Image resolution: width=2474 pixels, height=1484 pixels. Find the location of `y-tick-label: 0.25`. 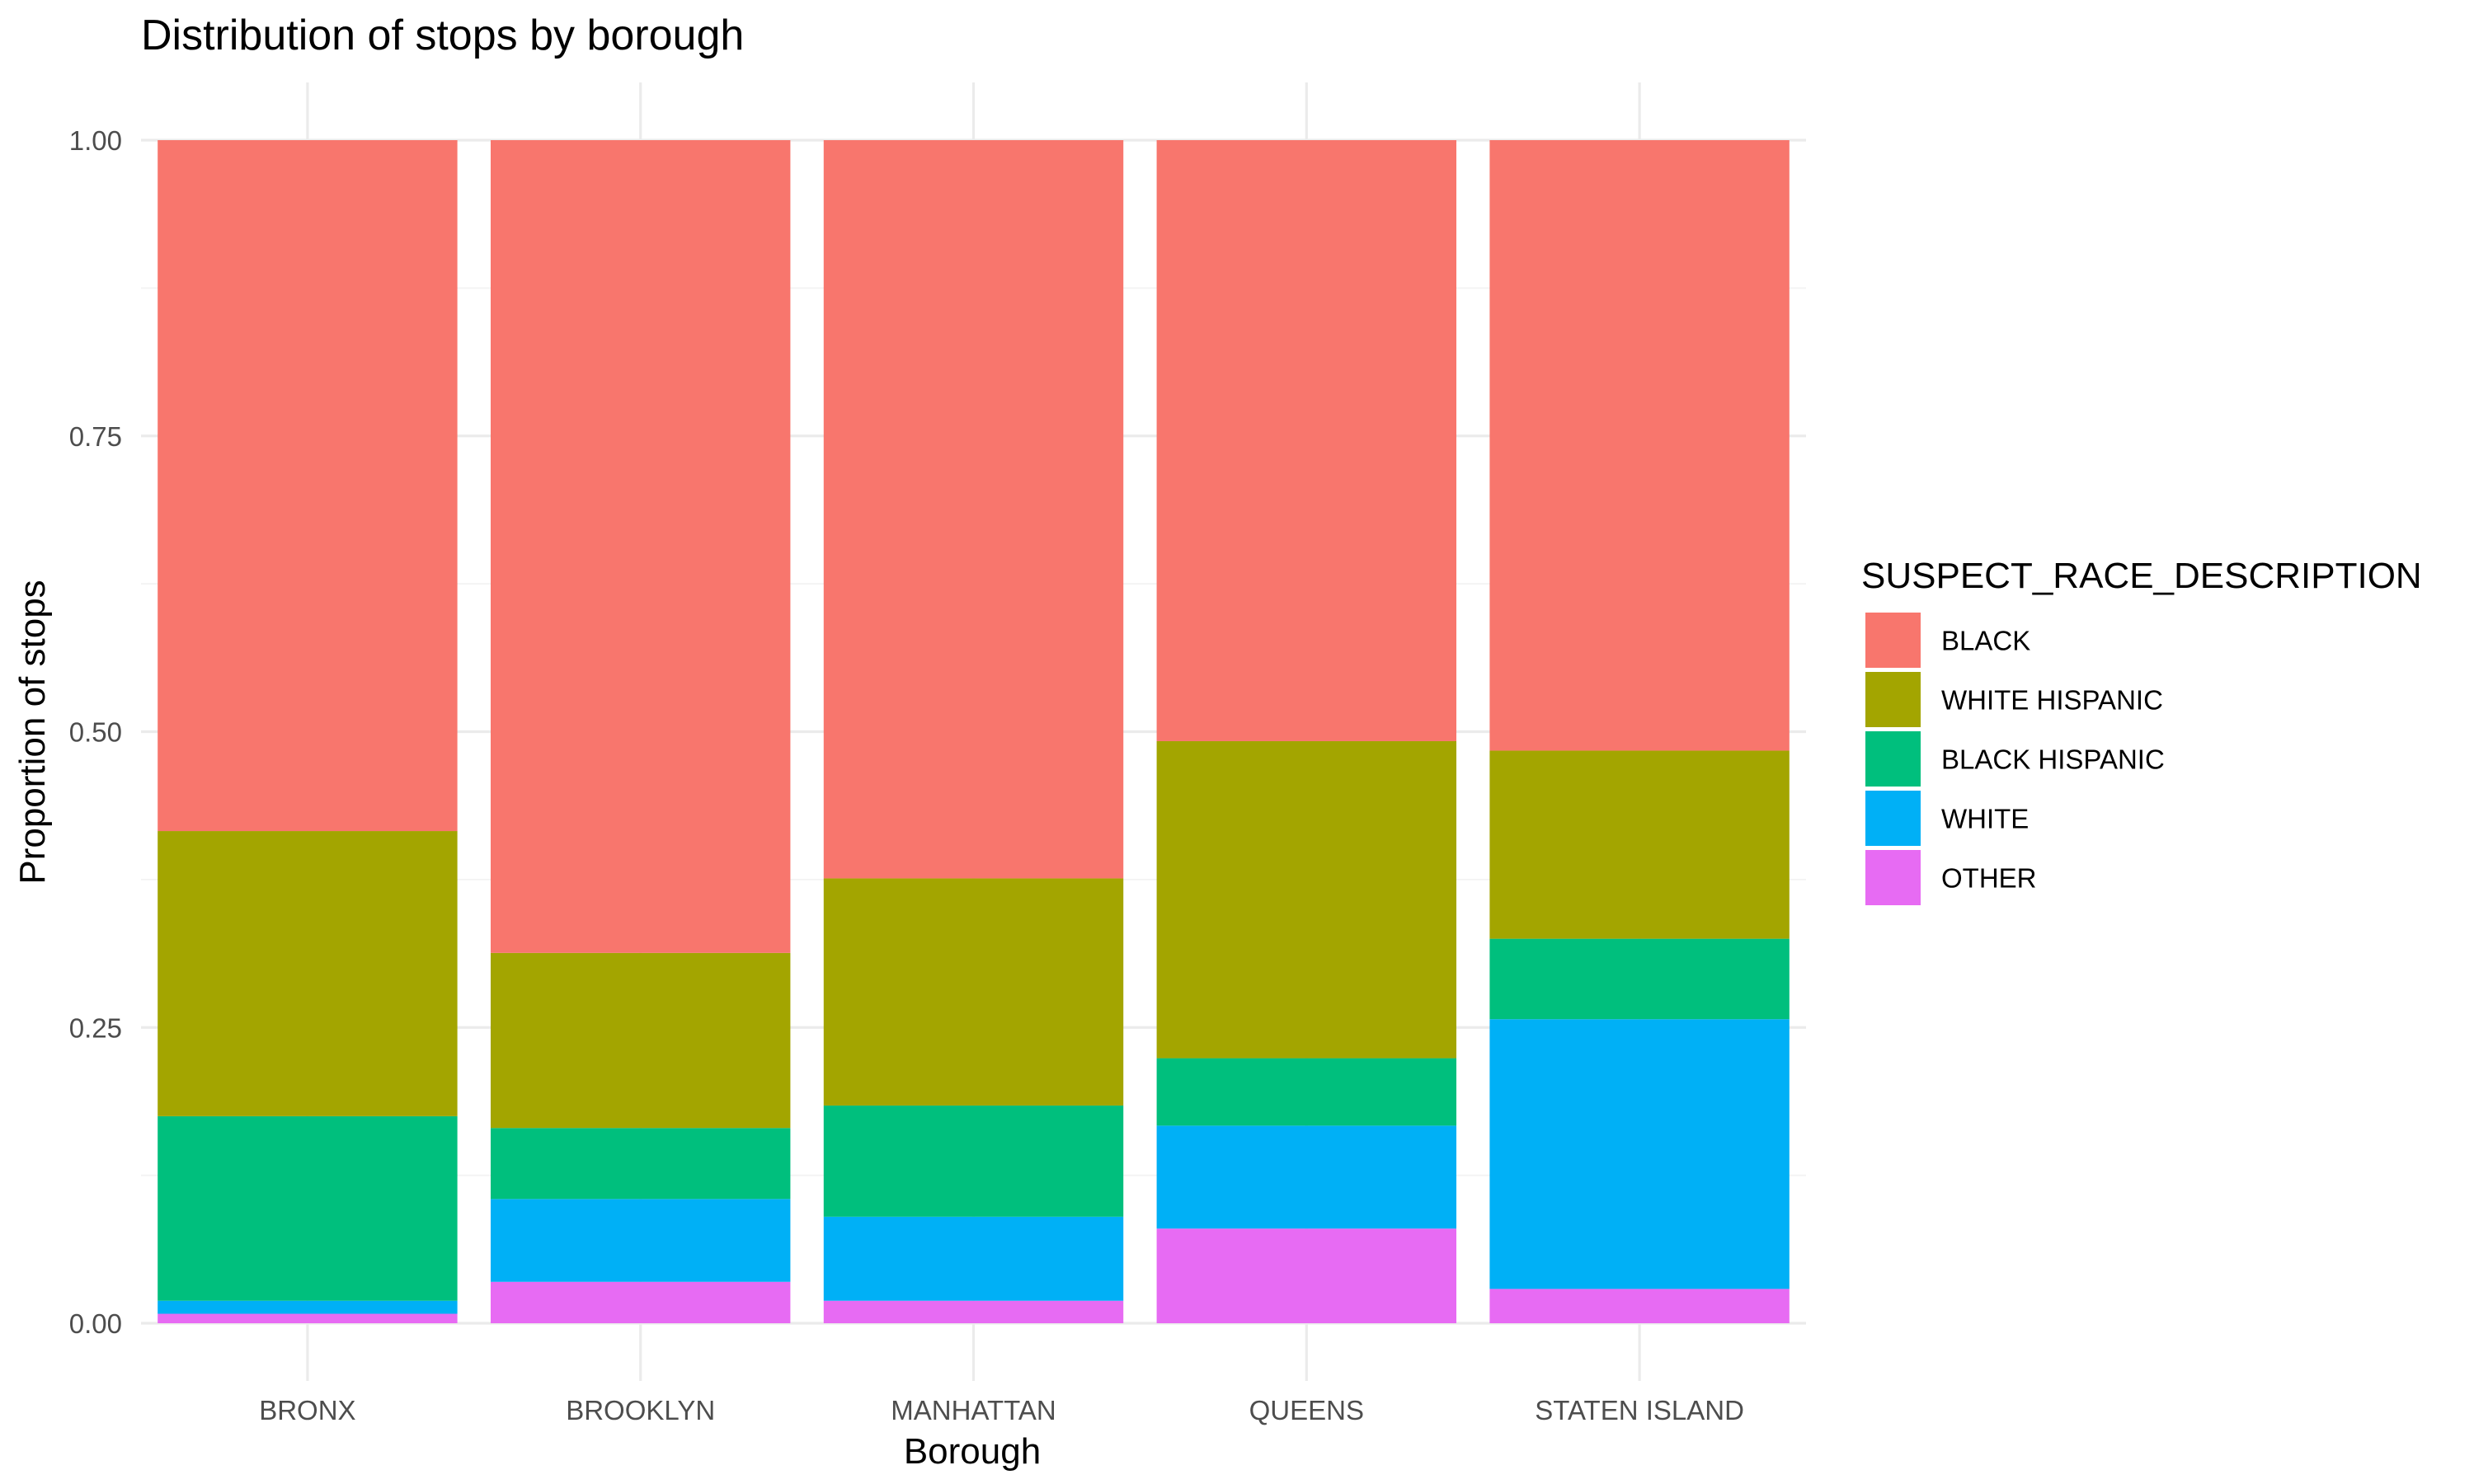

y-tick-label: 0.25 is located at coordinates (95, 1027).